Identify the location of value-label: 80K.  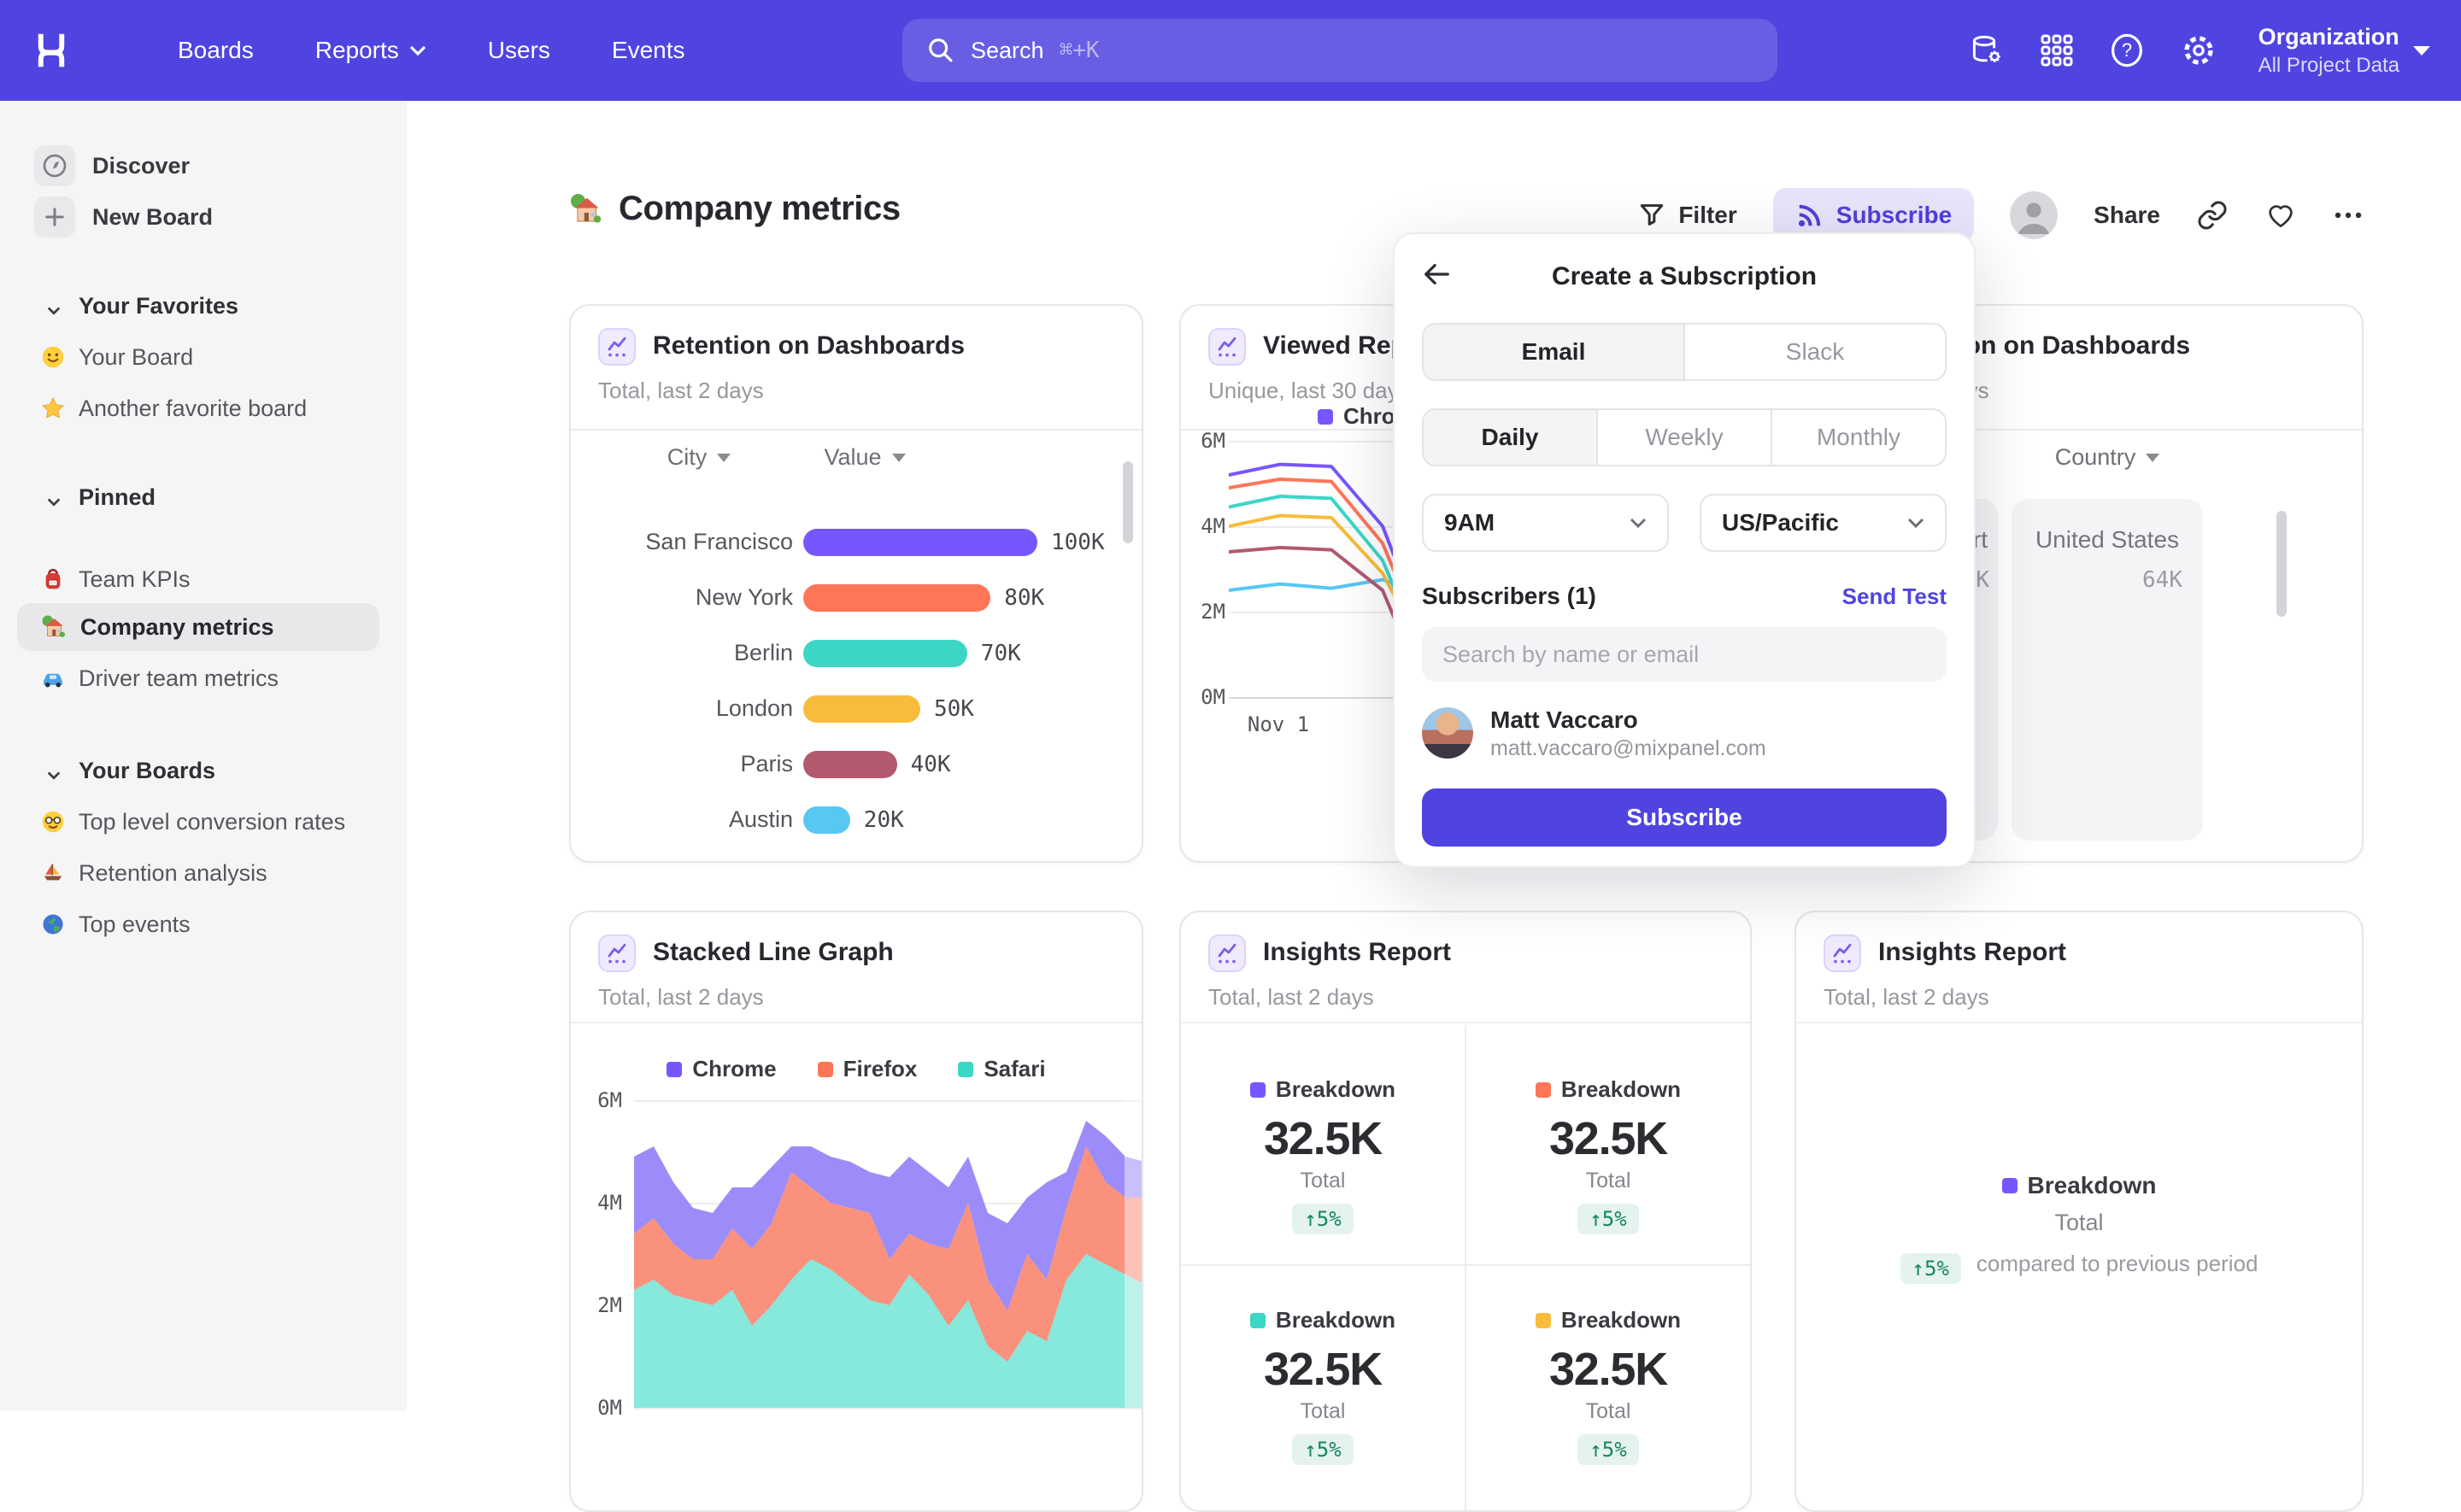
(1024, 597).